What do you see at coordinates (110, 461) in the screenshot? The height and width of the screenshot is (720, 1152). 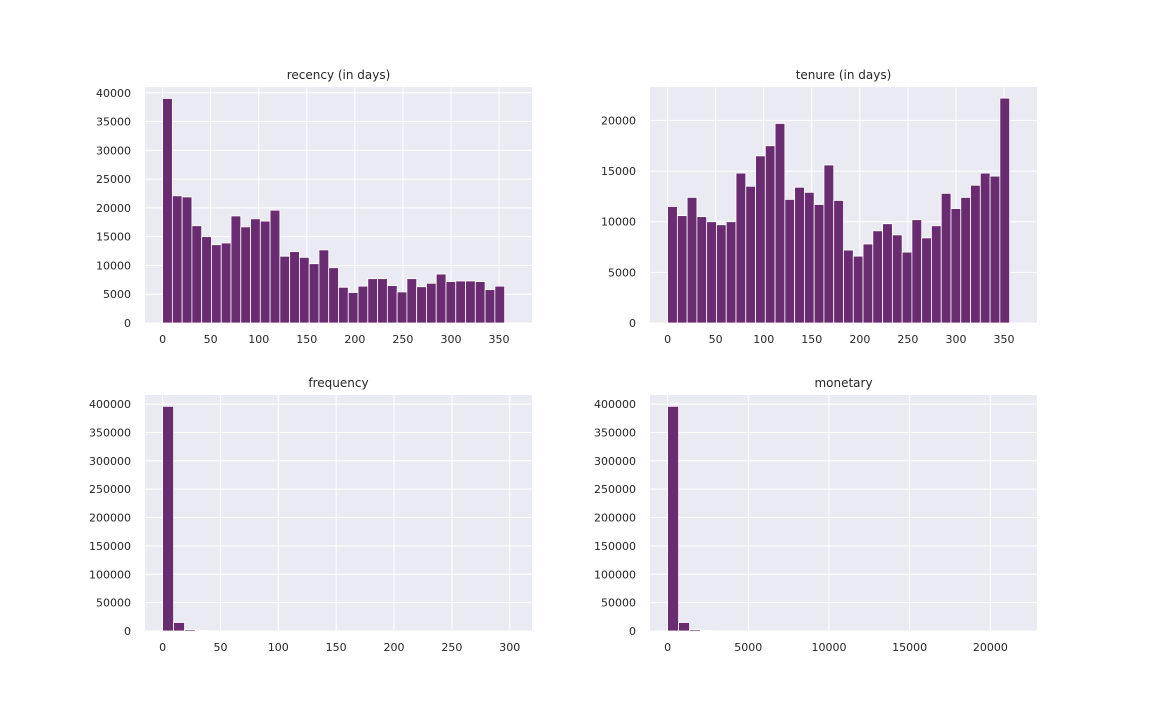 I see `y-tick-label: 300000` at bounding box center [110, 461].